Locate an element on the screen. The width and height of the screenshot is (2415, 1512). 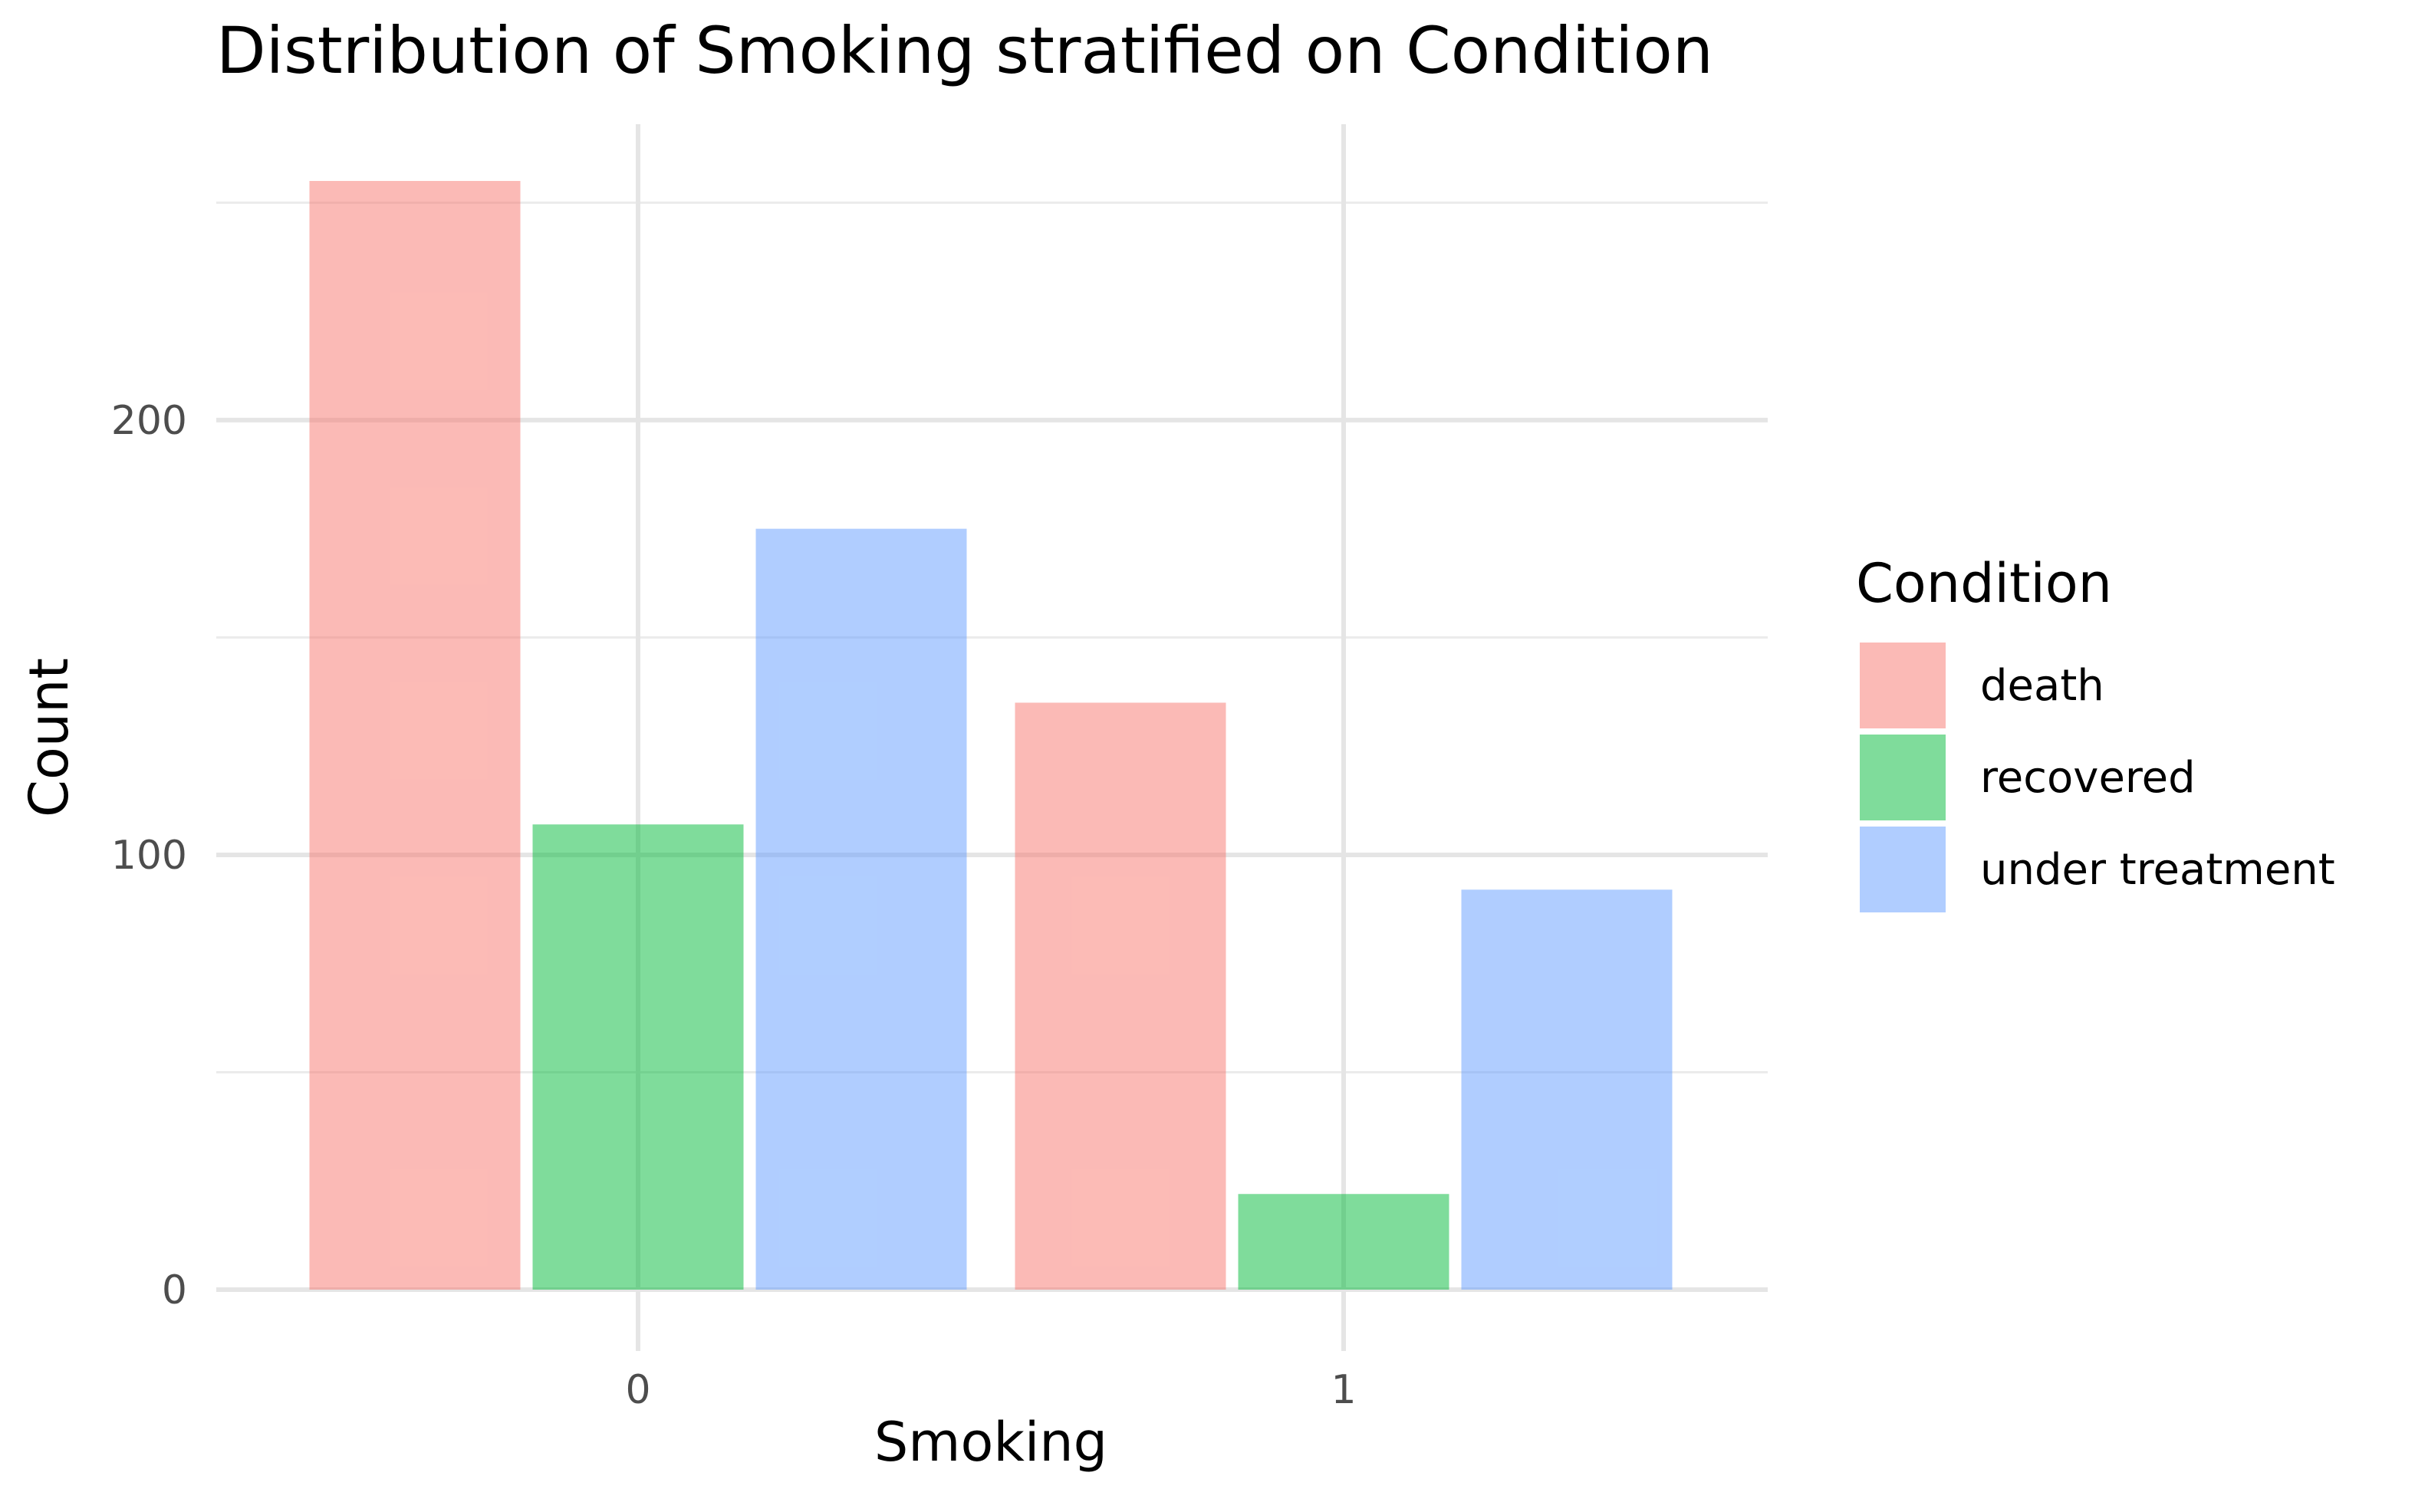
legend-item-recovered: recovered is located at coordinates (2028, 777).